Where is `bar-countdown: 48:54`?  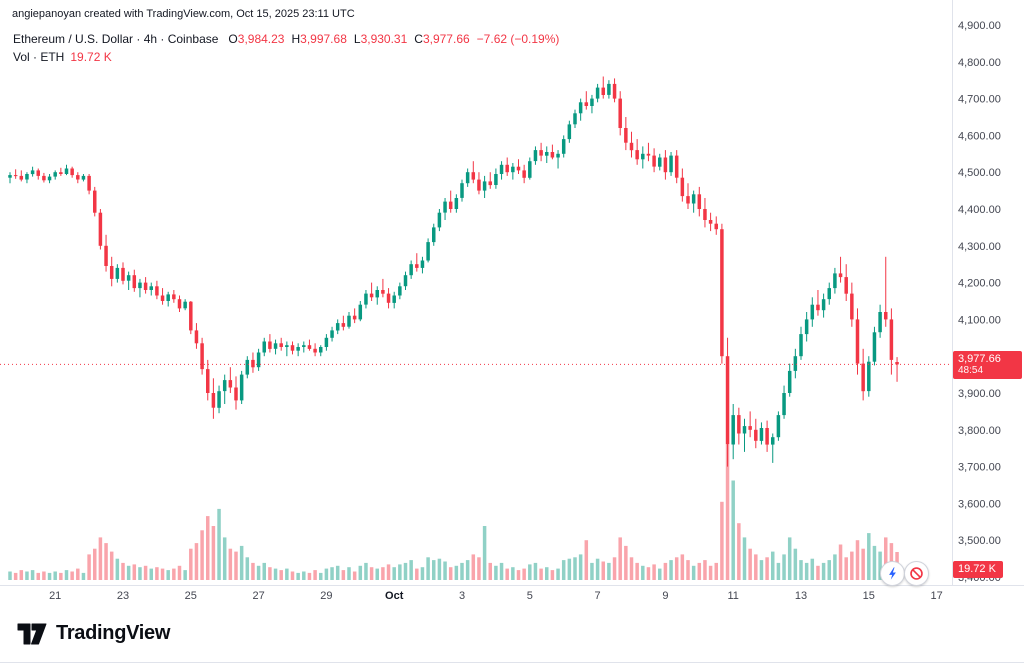 bar-countdown: 48:54 is located at coordinates (971, 370).